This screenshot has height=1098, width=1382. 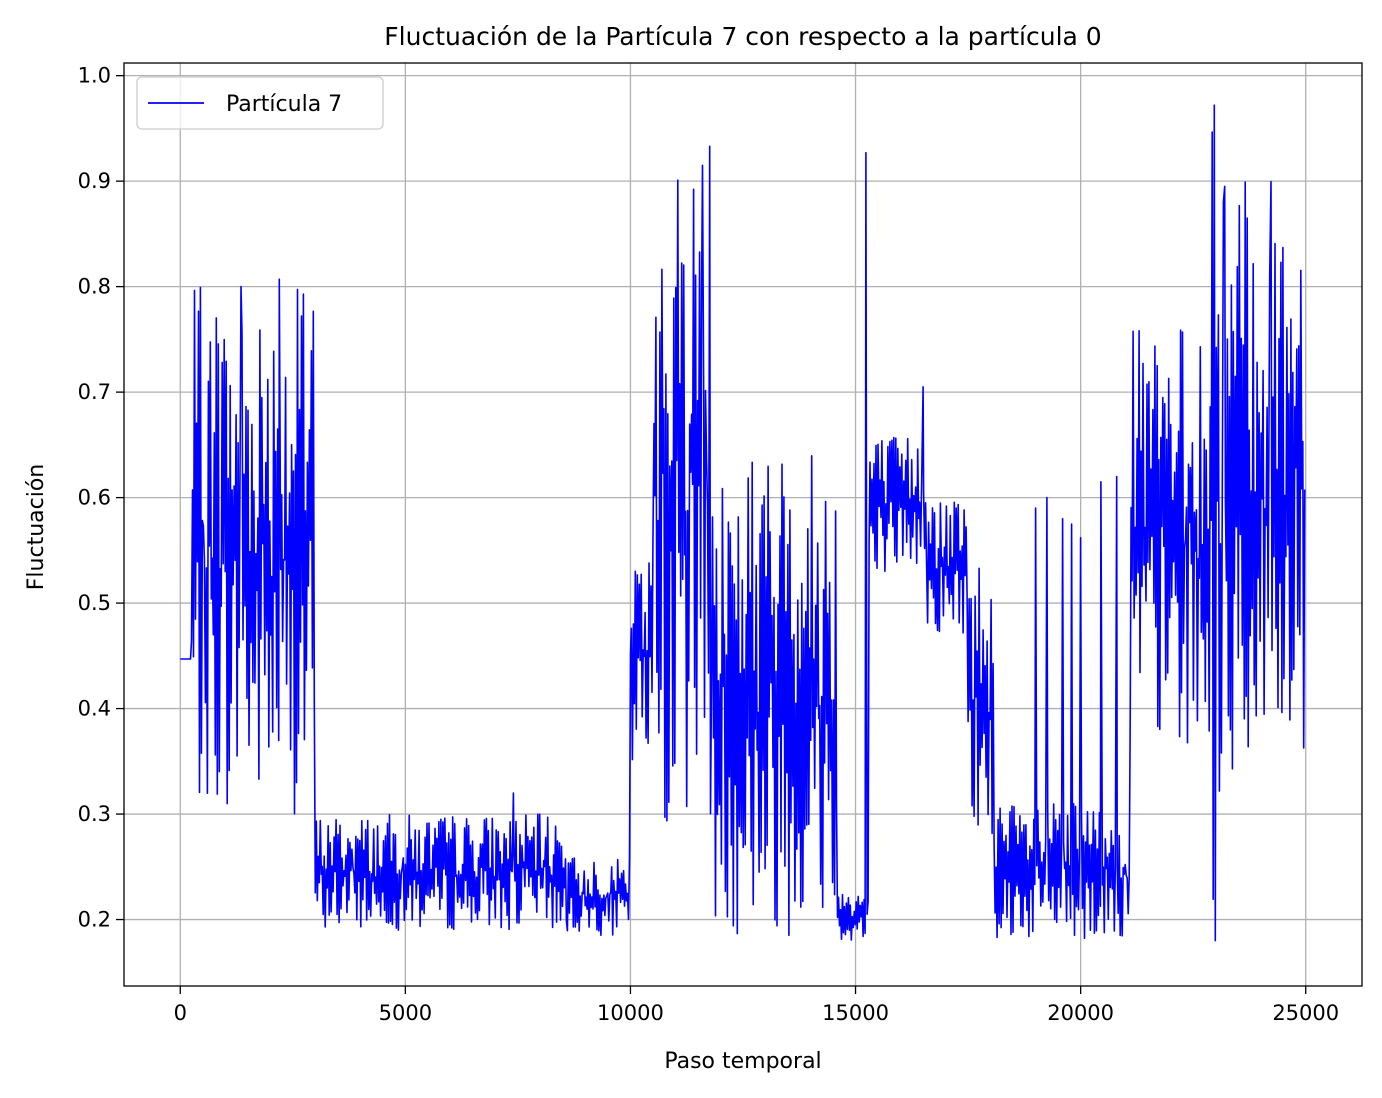 What do you see at coordinates (94, 287) in the screenshot?
I see `y-tick-label: 0.8` at bounding box center [94, 287].